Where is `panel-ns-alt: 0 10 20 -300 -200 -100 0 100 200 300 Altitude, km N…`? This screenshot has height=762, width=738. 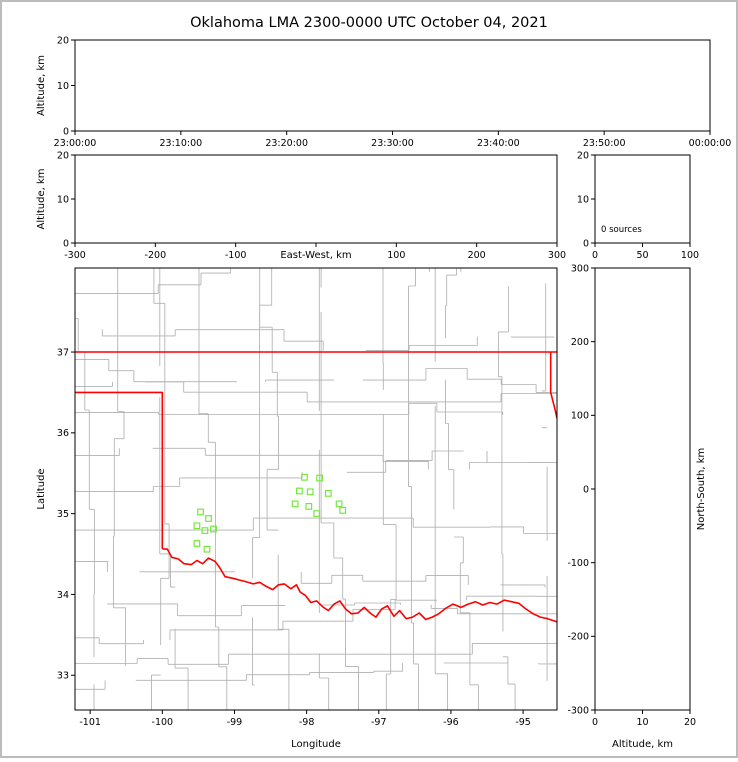 panel-ns-alt: 0 10 20 -300 -200 -100 0 100 200 300 Altitude, km N… is located at coordinates (637, 506).